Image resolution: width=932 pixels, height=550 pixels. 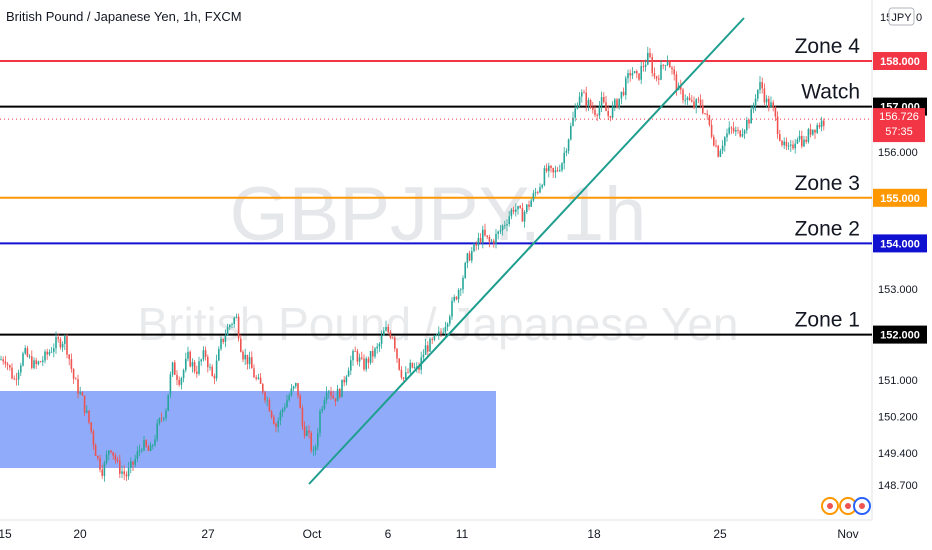 I want to click on demand-zone-box, so click(x=248, y=429).